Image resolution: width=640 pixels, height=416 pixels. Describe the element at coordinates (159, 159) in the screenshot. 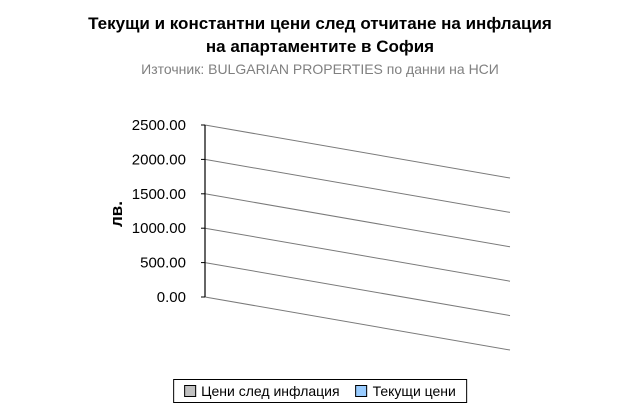

I see `svg-text: 2000.00` at that location.